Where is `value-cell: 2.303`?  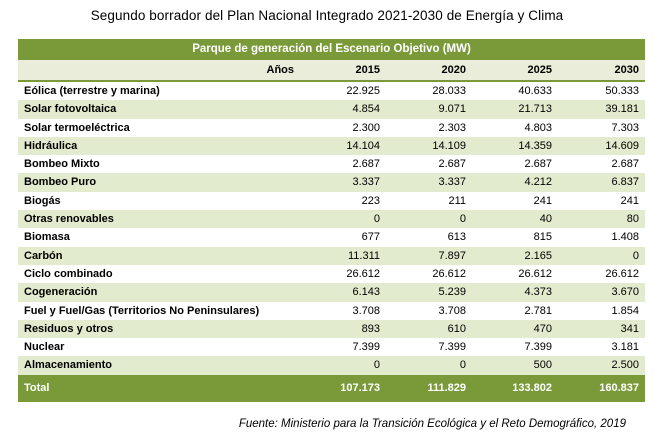 value-cell: 2.303 is located at coordinates (429, 127).